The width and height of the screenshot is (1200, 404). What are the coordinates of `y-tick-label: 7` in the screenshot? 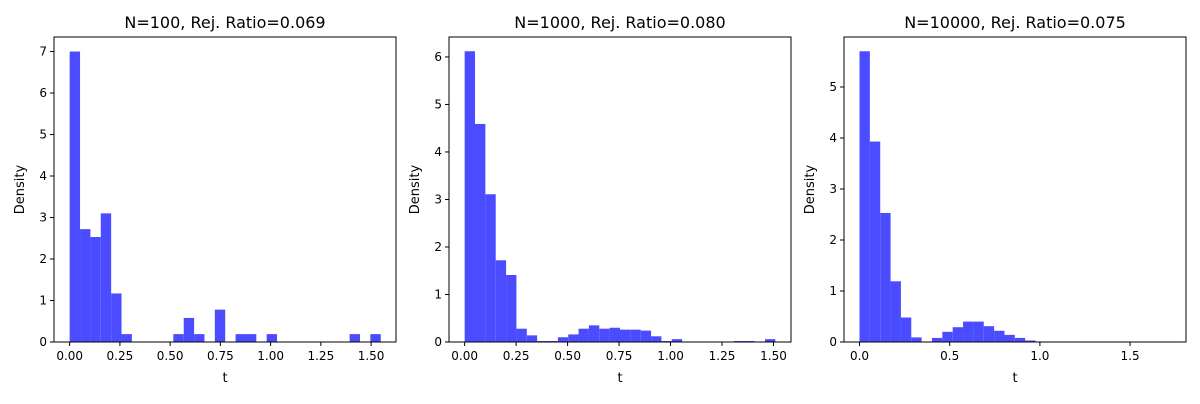 It's located at (43, 52).